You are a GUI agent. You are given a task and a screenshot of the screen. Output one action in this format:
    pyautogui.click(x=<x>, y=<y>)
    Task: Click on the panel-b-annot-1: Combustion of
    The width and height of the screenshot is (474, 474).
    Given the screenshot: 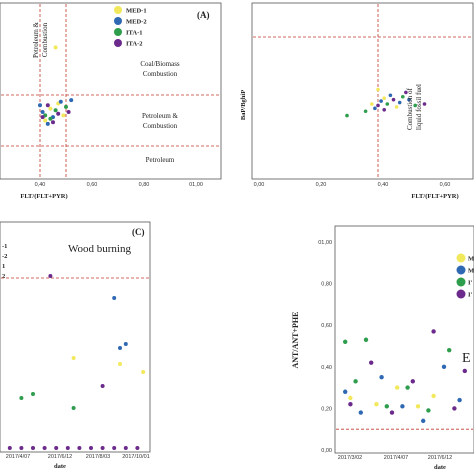 What is the action you would take?
    pyautogui.click(x=410, y=109)
    